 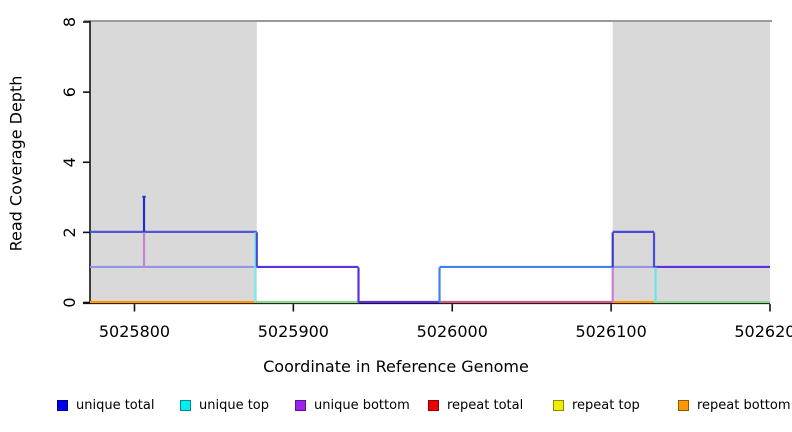 I want to click on repeat-region-right, so click(x=691, y=162).